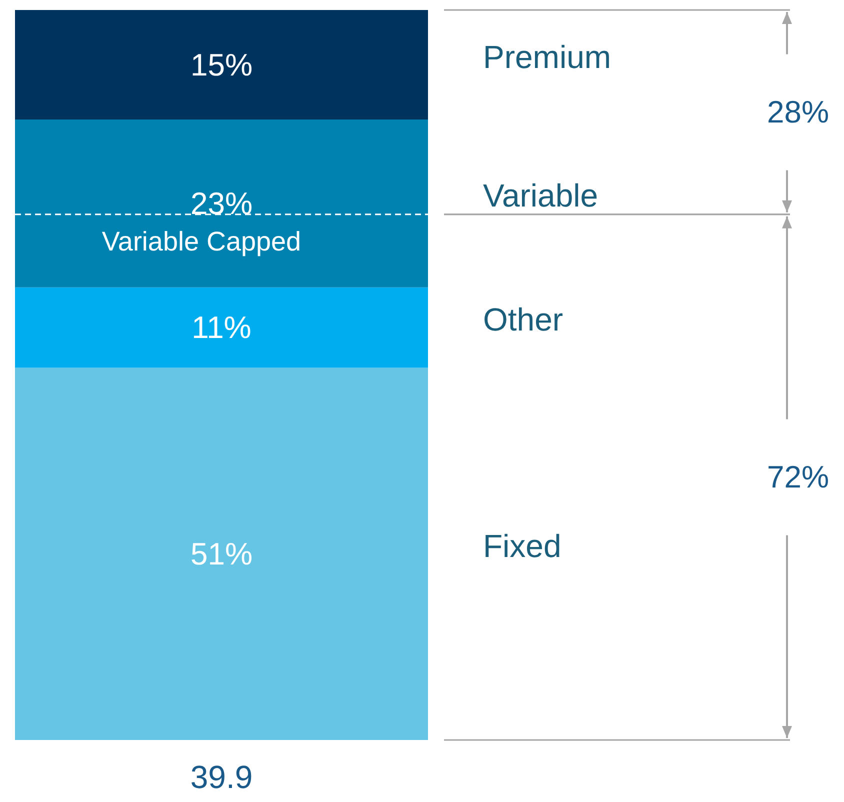 The width and height of the screenshot is (844, 802). What do you see at coordinates (798, 477) in the screenshot?
I see `text: 72%` at bounding box center [798, 477].